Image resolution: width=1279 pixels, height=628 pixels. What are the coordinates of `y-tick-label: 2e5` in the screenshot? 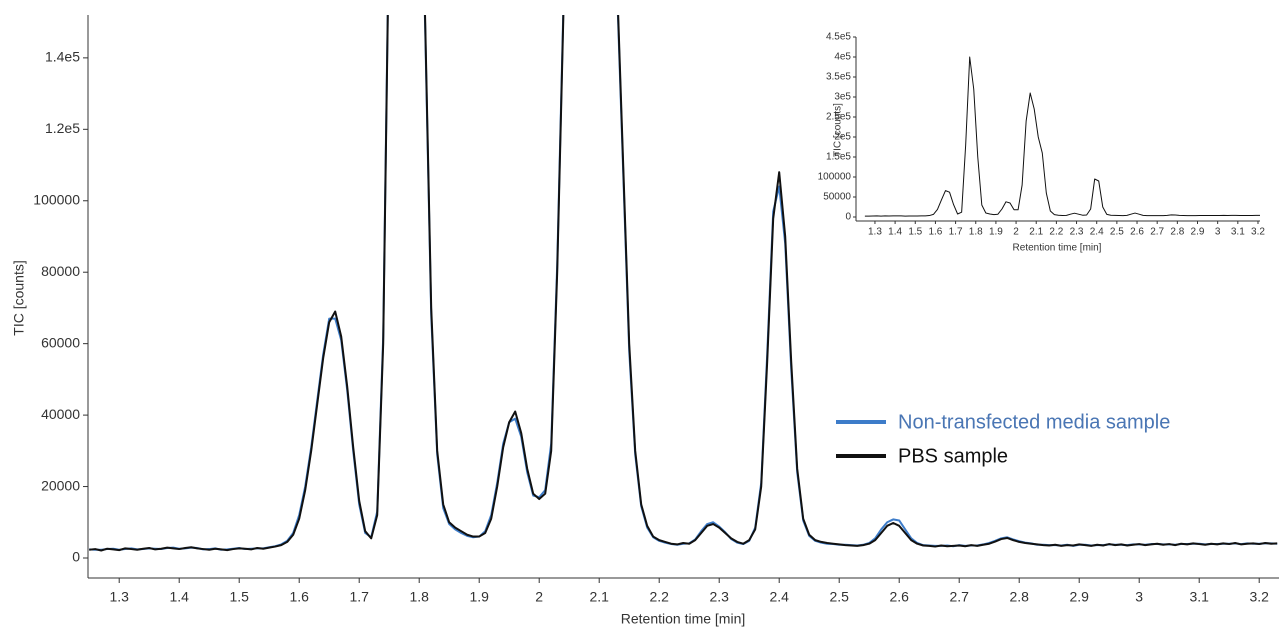 It's located at (842, 137).